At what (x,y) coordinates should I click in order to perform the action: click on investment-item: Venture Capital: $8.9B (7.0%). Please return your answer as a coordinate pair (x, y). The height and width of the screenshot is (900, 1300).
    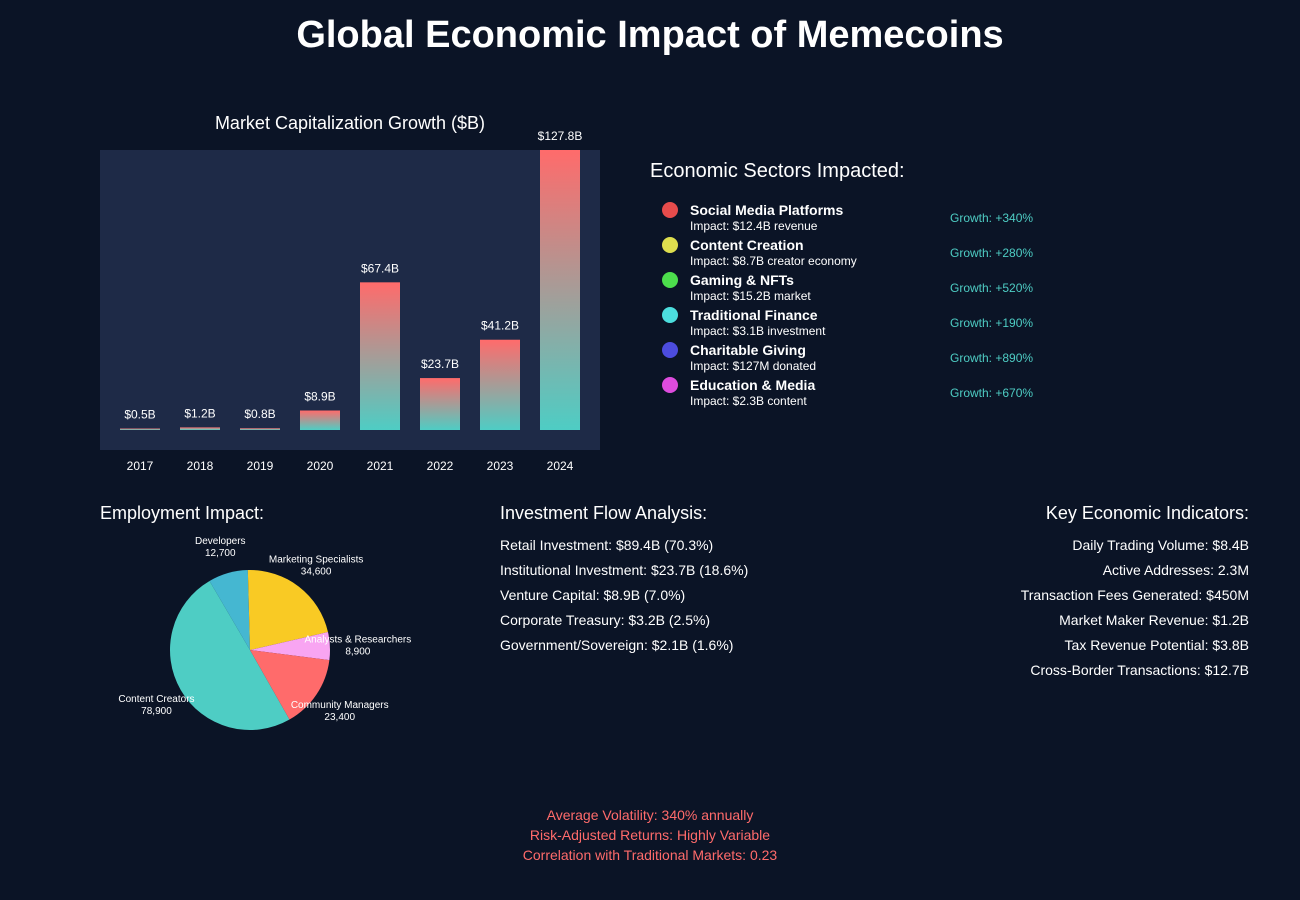
    Looking at the image, I should click on (593, 595).